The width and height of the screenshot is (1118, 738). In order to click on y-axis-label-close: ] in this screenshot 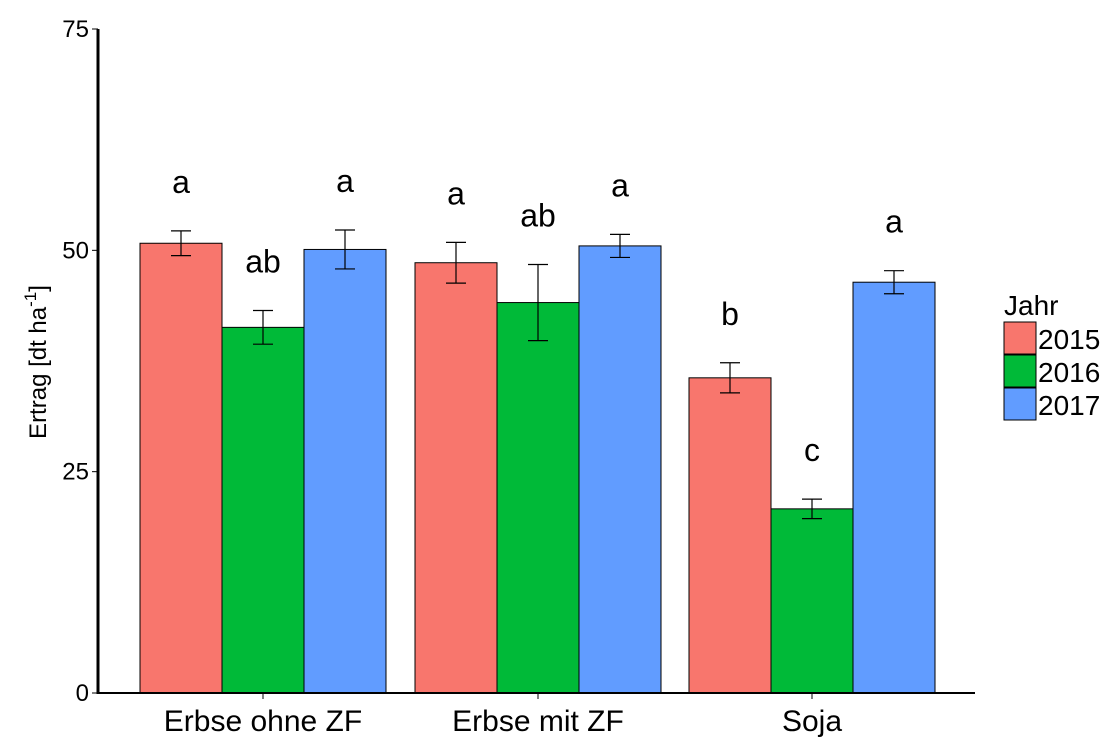, I will do `click(38, 288)`.